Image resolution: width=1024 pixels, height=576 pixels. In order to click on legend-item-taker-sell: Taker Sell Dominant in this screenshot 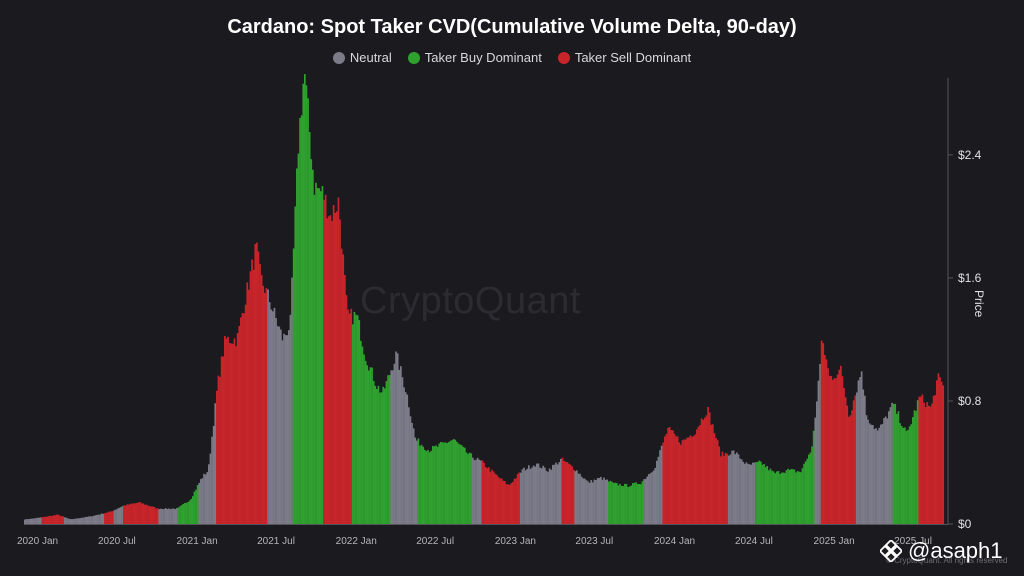, I will do `click(624, 57)`.